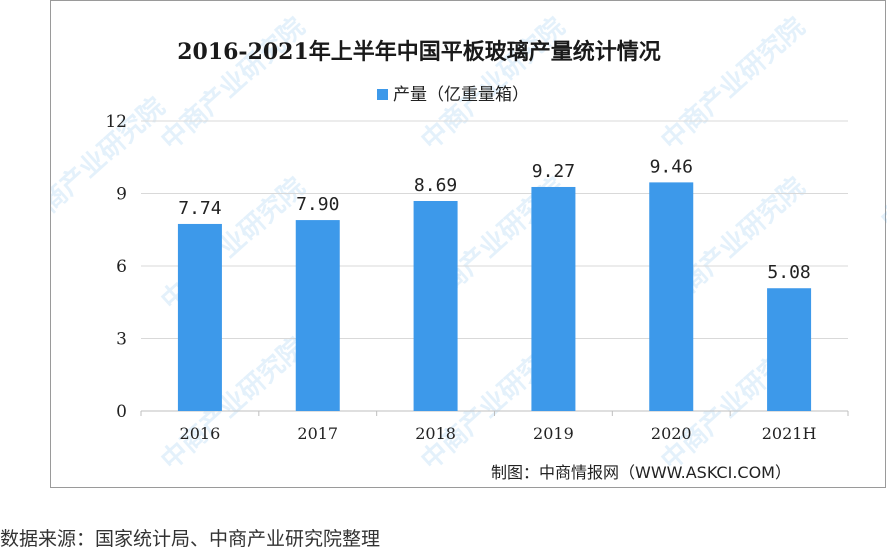  I want to click on data-label: 8.69, so click(435, 185).